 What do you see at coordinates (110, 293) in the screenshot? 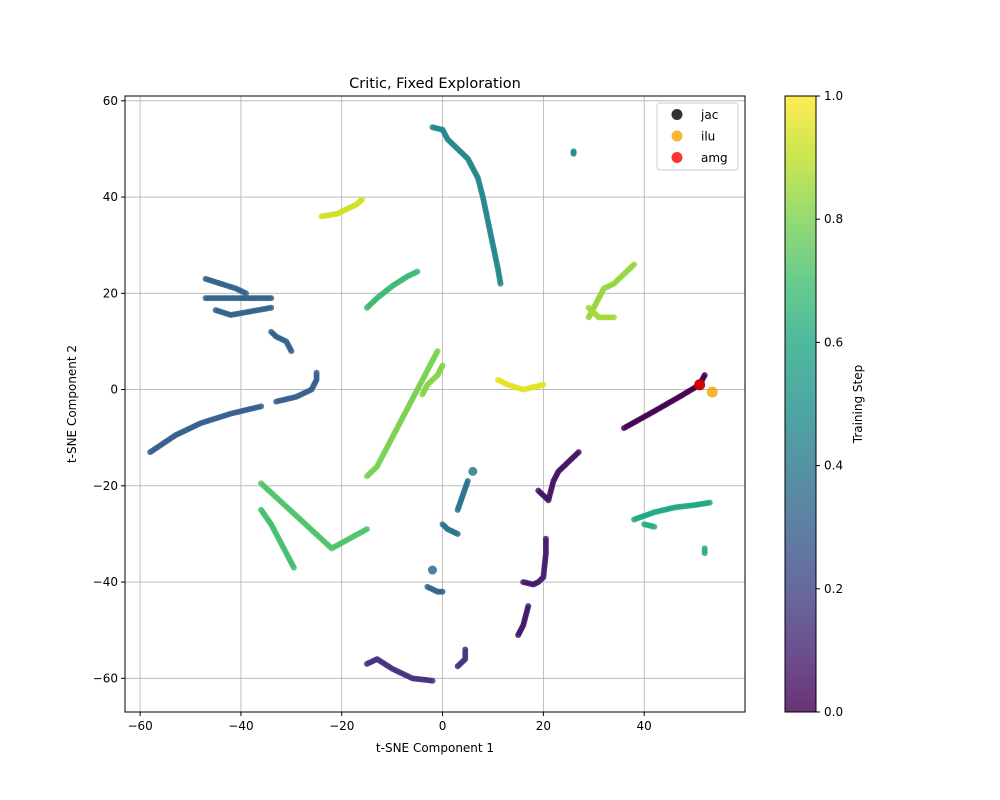
I see `y-tick-label: 20` at bounding box center [110, 293].